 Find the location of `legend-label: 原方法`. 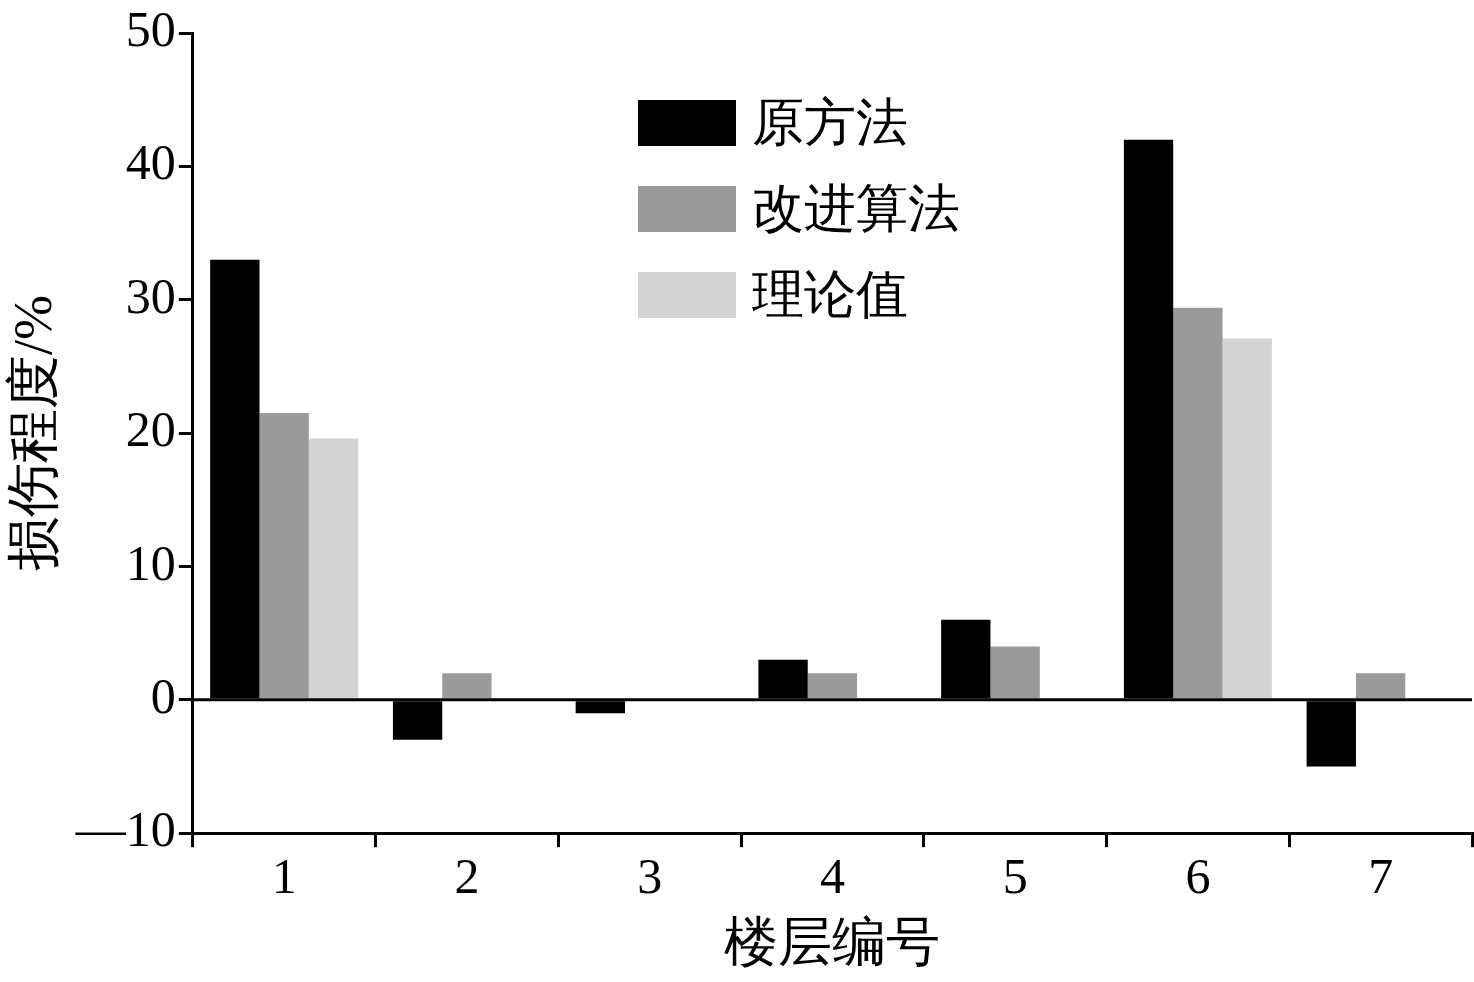

legend-label: 原方法 is located at coordinates (830, 123).